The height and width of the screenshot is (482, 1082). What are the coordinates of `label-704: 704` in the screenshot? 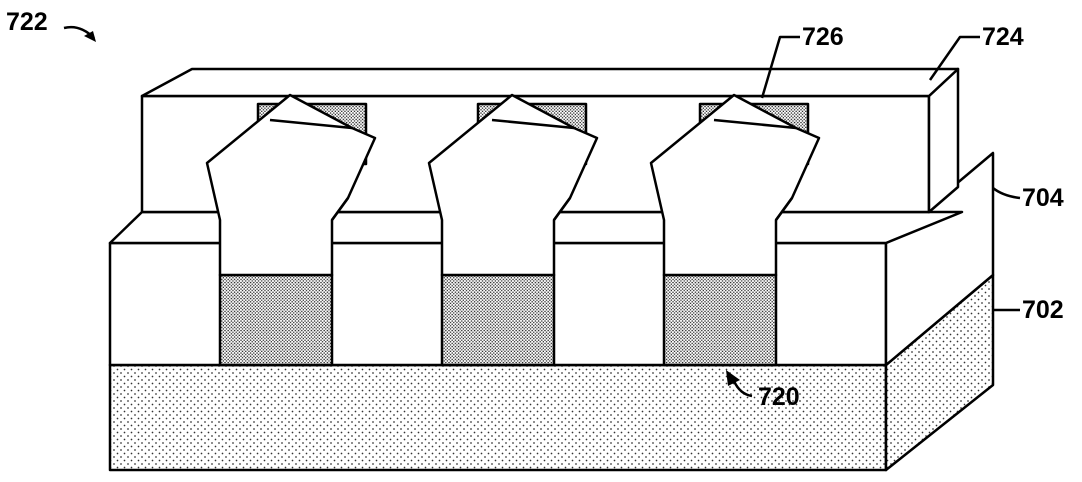 It's located at (1028, 198).